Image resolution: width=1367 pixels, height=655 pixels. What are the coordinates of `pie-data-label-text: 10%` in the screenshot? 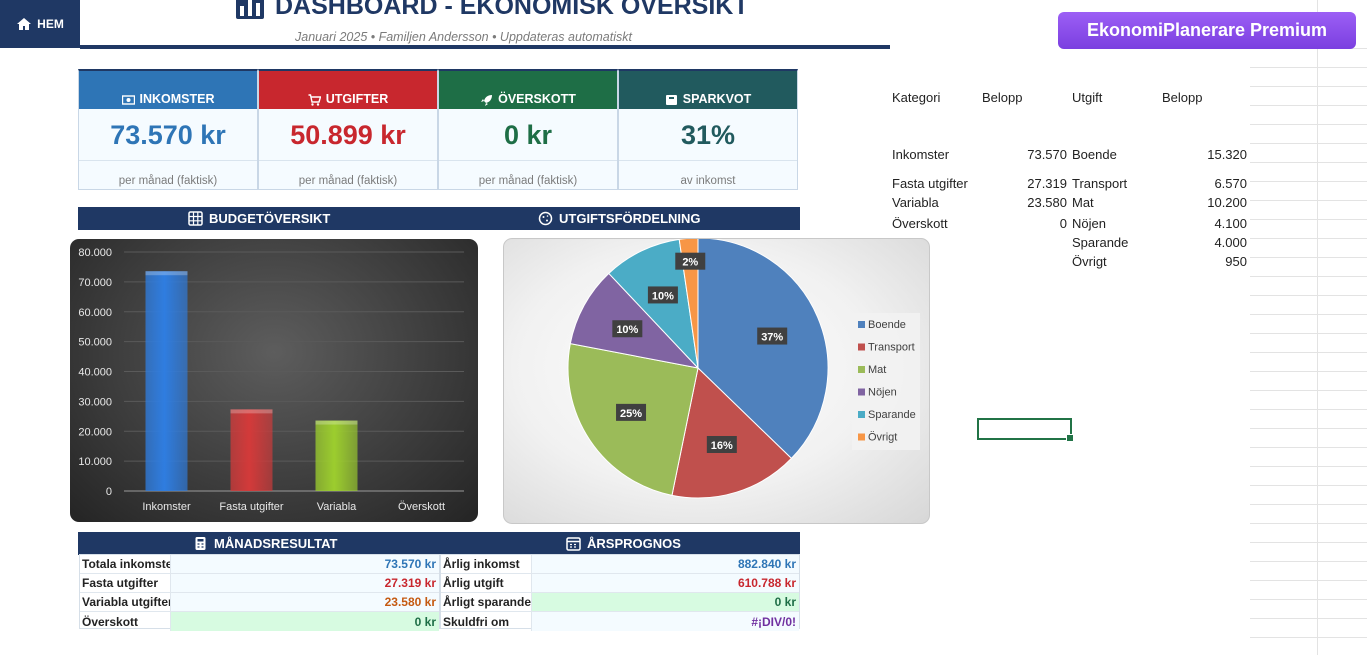 It's located at (663, 296).